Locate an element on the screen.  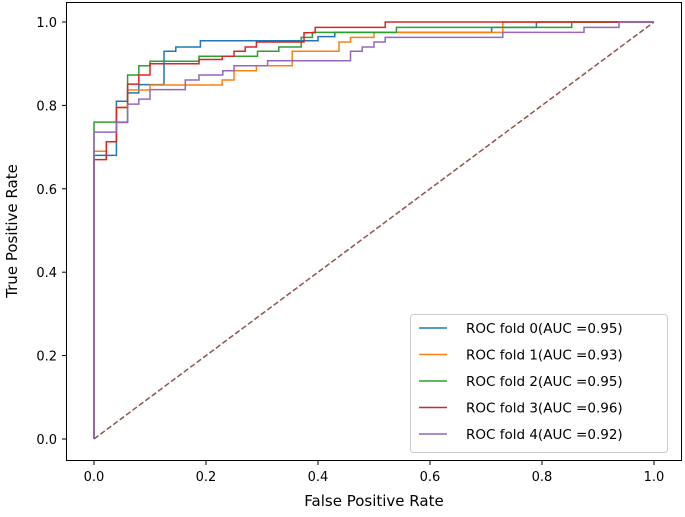
x-tick-label: 0.2 is located at coordinates (206, 477).